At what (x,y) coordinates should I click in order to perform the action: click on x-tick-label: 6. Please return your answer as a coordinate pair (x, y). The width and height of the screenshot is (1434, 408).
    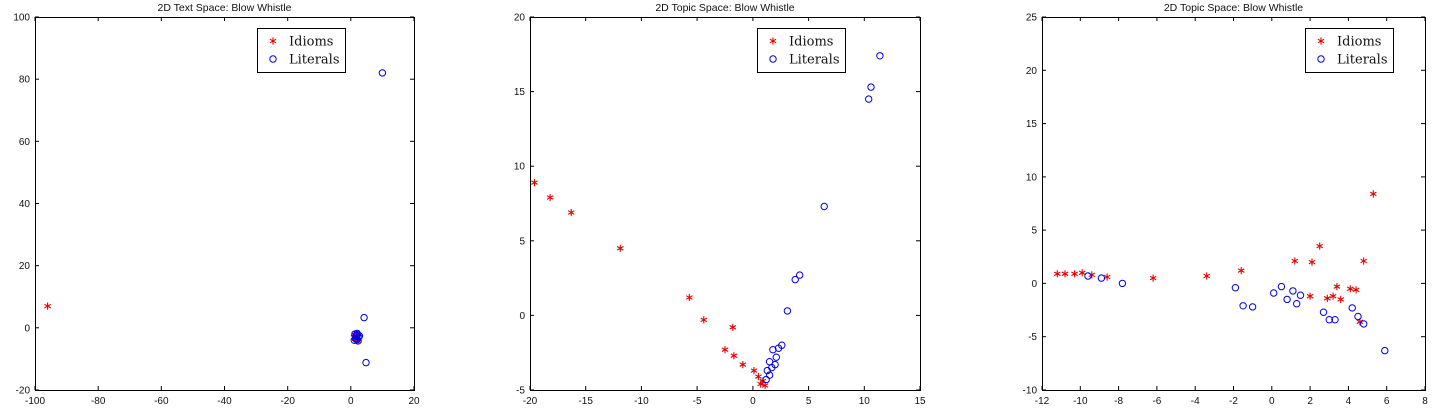
    Looking at the image, I should click on (1387, 401).